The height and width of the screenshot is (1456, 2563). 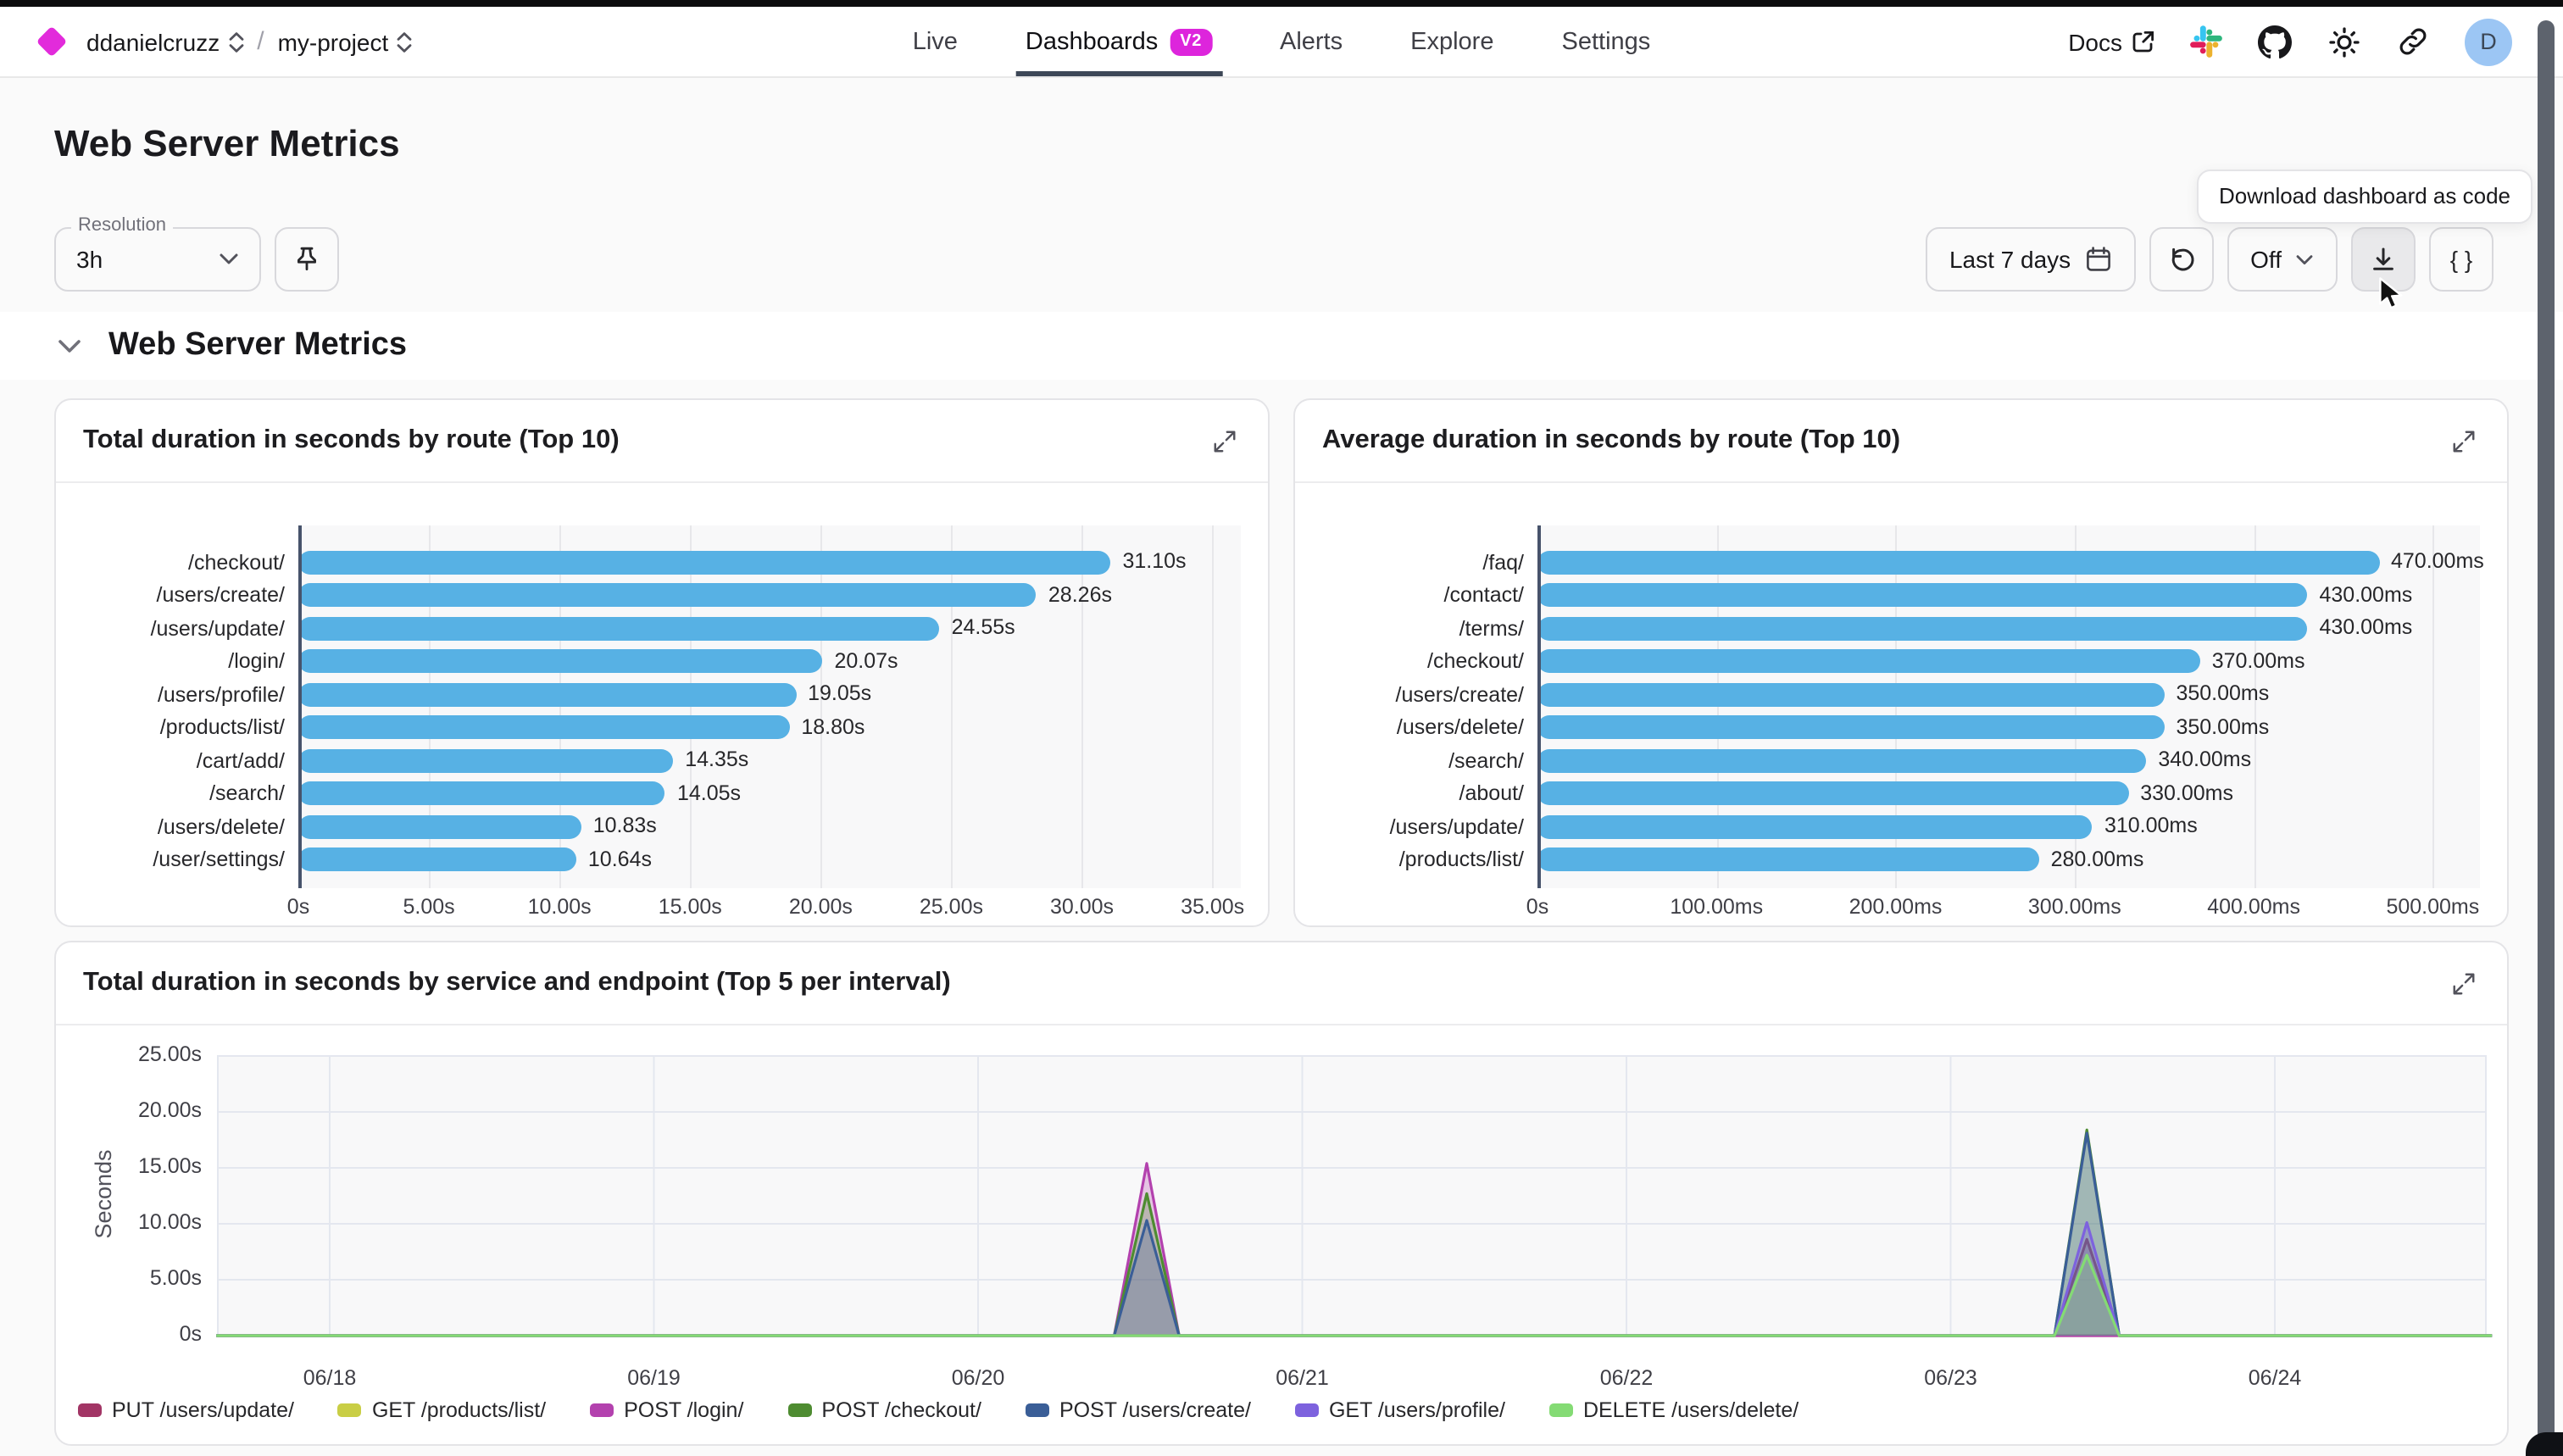 I want to click on bar-value-label: 28.26s, so click(x=1080, y=594).